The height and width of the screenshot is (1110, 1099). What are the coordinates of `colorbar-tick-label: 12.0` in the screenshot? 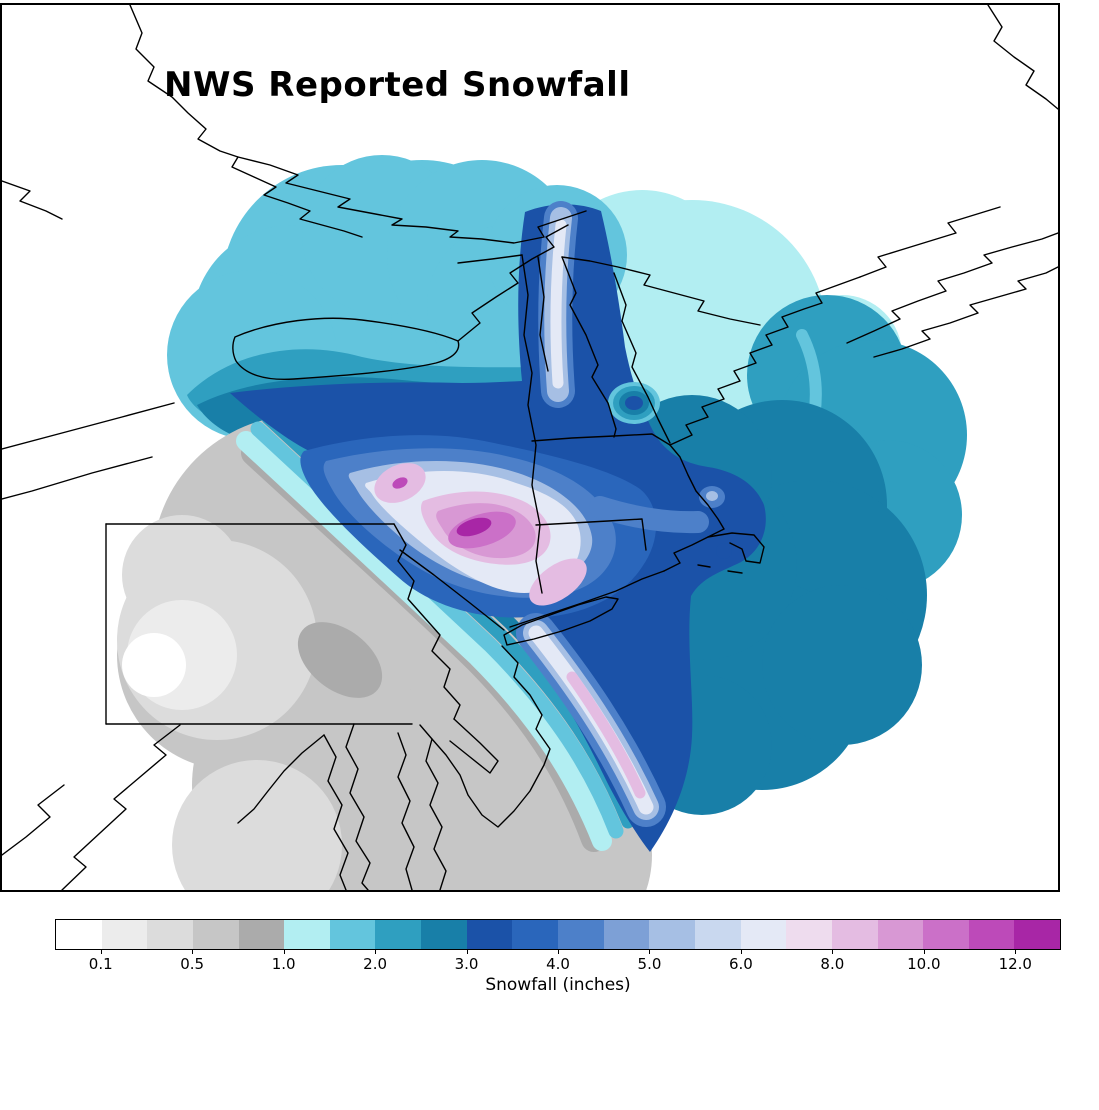 It's located at (1015, 964).